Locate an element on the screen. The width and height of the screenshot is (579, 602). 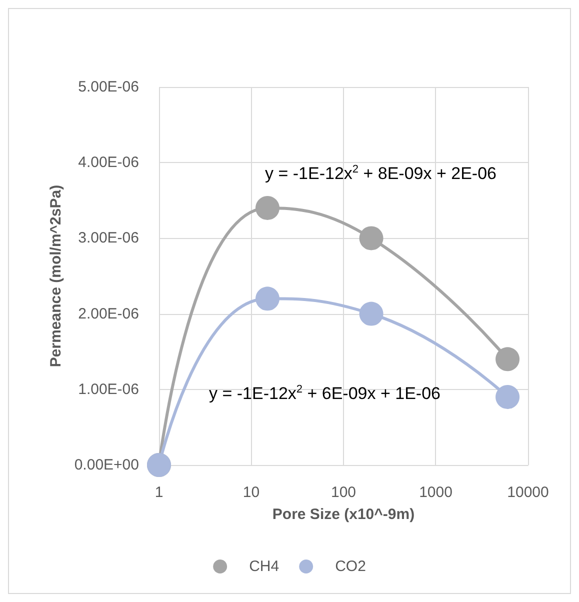
x-tick-label: 100 is located at coordinates (343, 492).